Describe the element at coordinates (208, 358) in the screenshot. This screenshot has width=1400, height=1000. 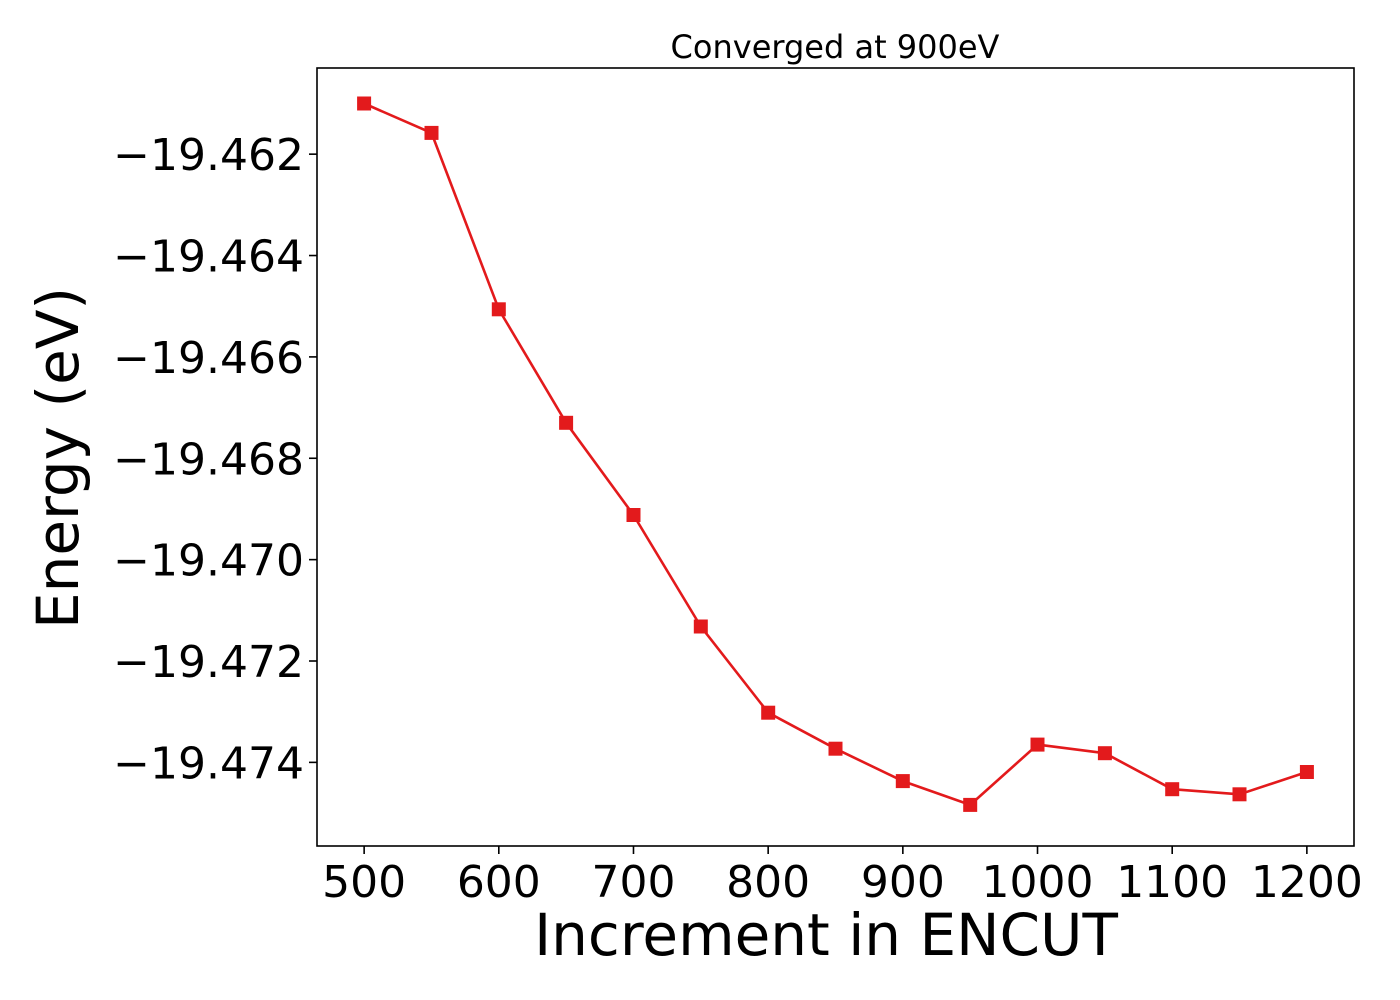
I see `y-tick-label: −19.466` at that location.